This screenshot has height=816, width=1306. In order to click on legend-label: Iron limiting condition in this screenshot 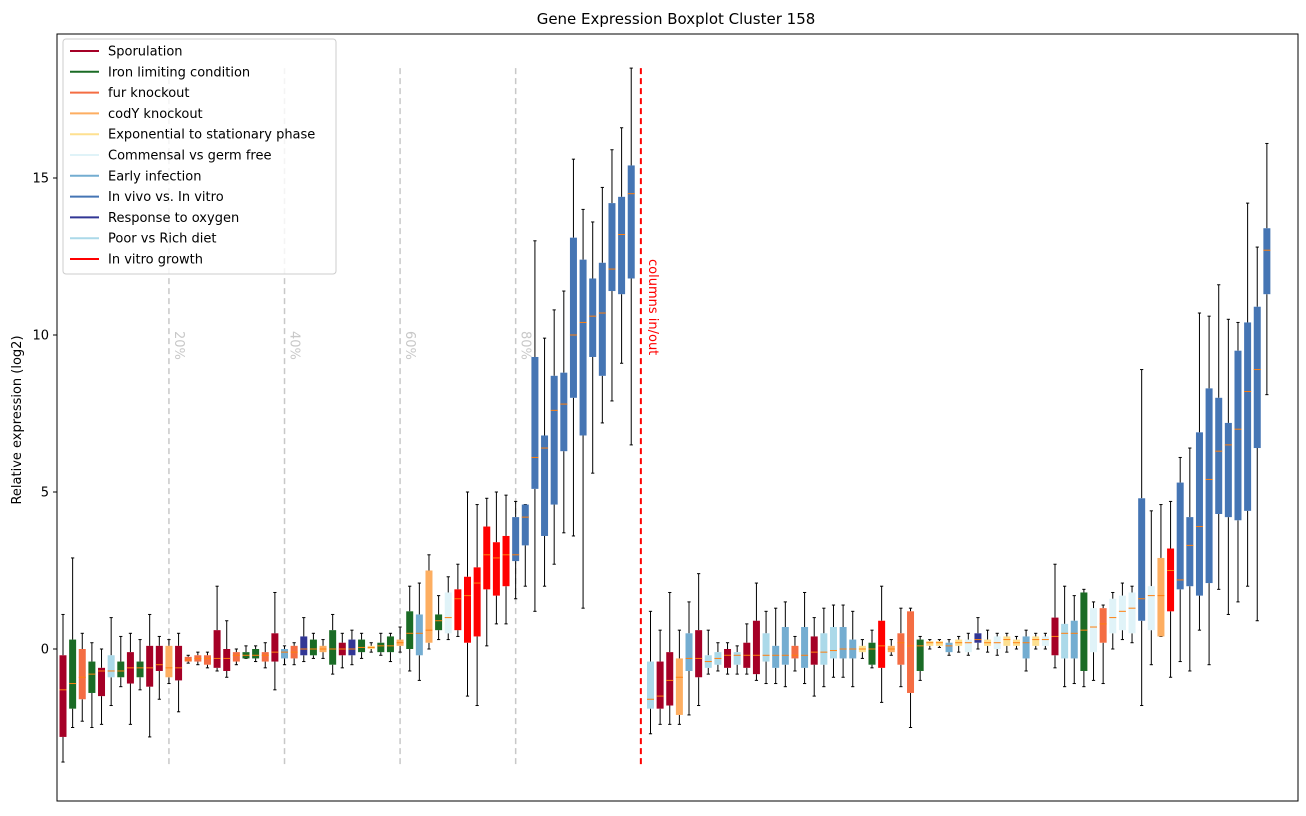, I will do `click(179, 72)`.